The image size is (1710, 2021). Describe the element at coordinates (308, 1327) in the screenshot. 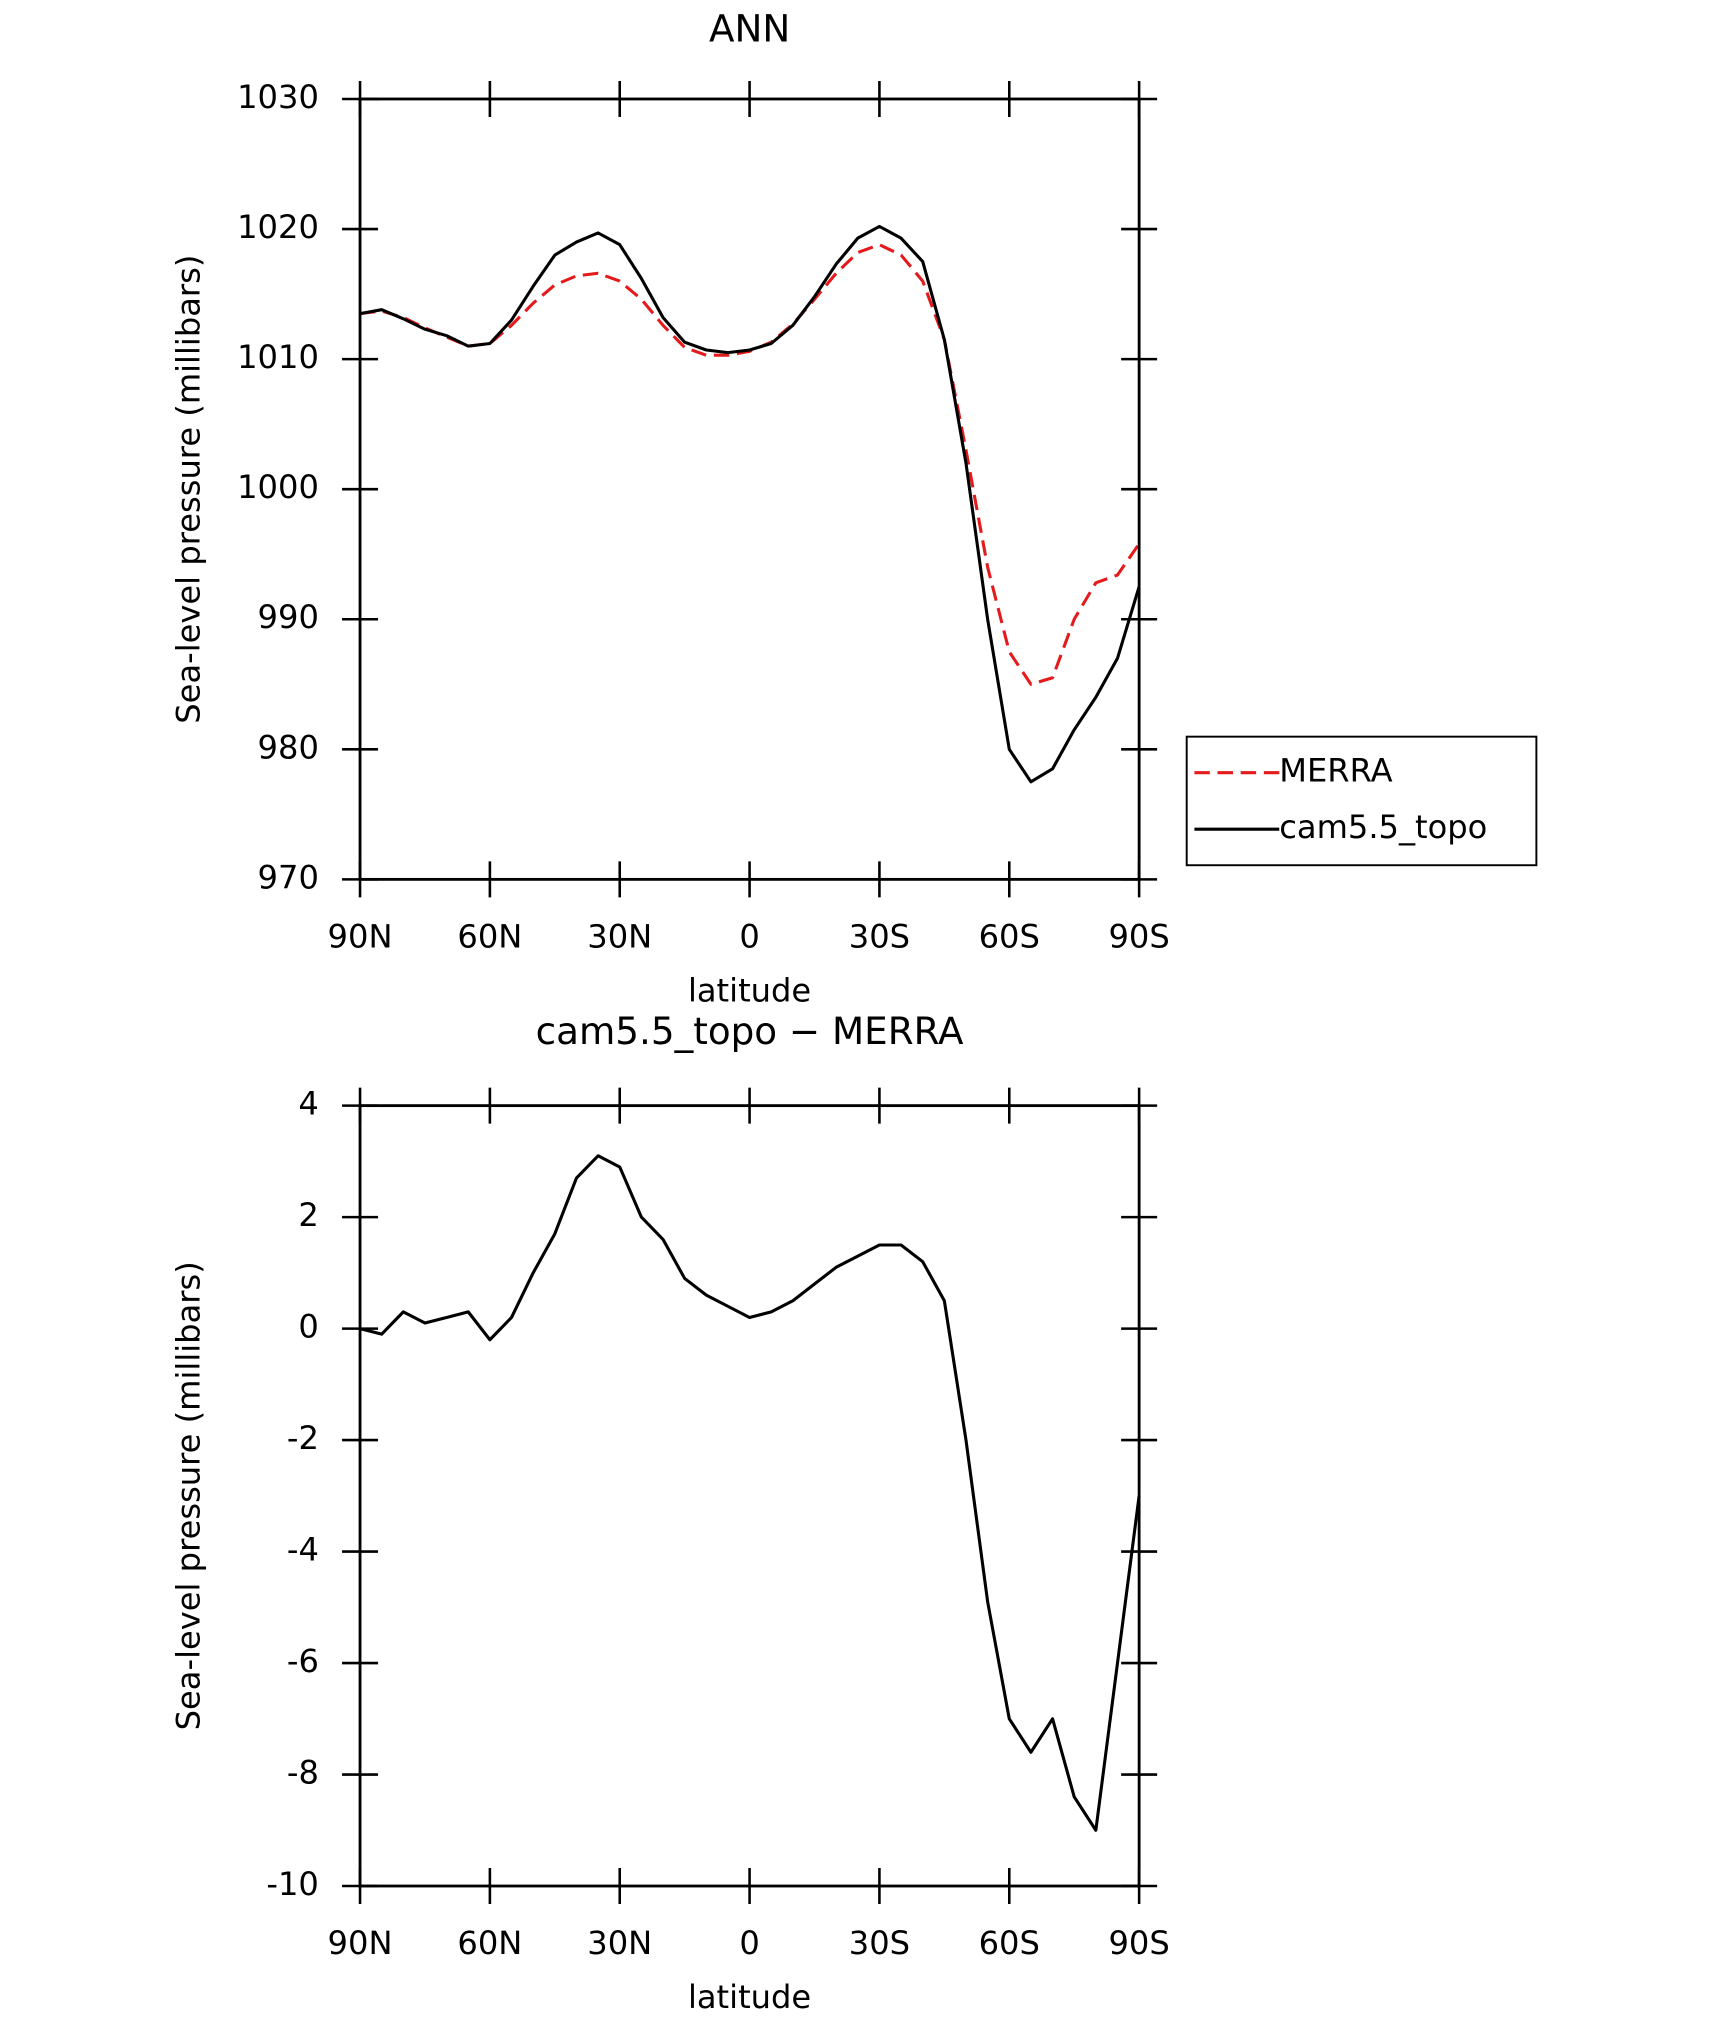

I see `y-tick-label: 0` at that location.